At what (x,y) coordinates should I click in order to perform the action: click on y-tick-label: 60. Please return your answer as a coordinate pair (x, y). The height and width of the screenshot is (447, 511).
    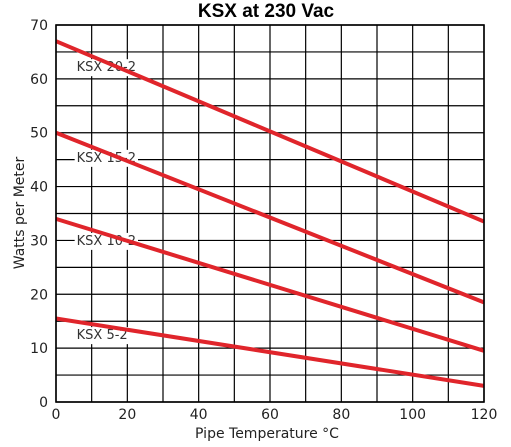
    Looking at the image, I should click on (39, 80).